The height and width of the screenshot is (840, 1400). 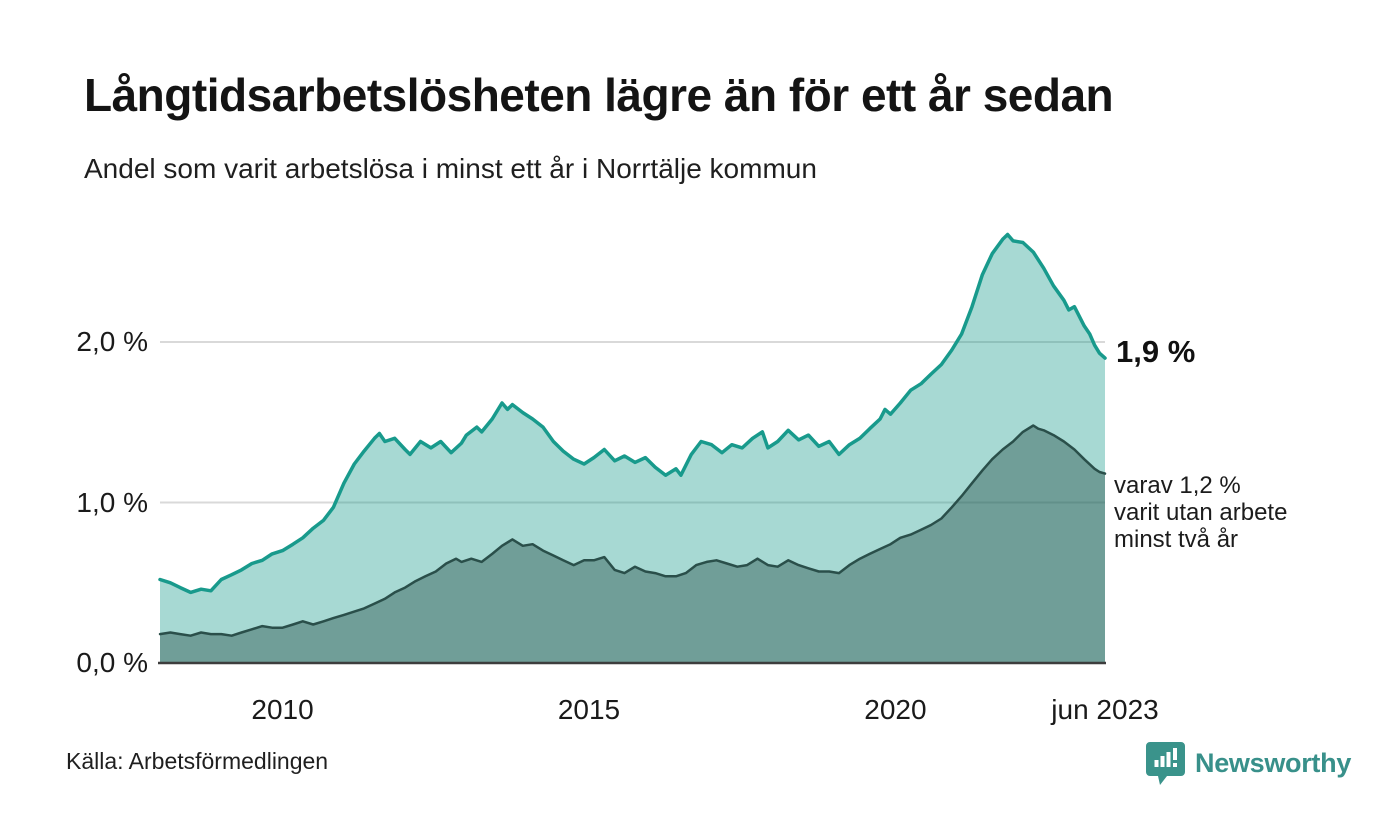 I want to click on newsworthy-logo-icon, so click(x=1165, y=763).